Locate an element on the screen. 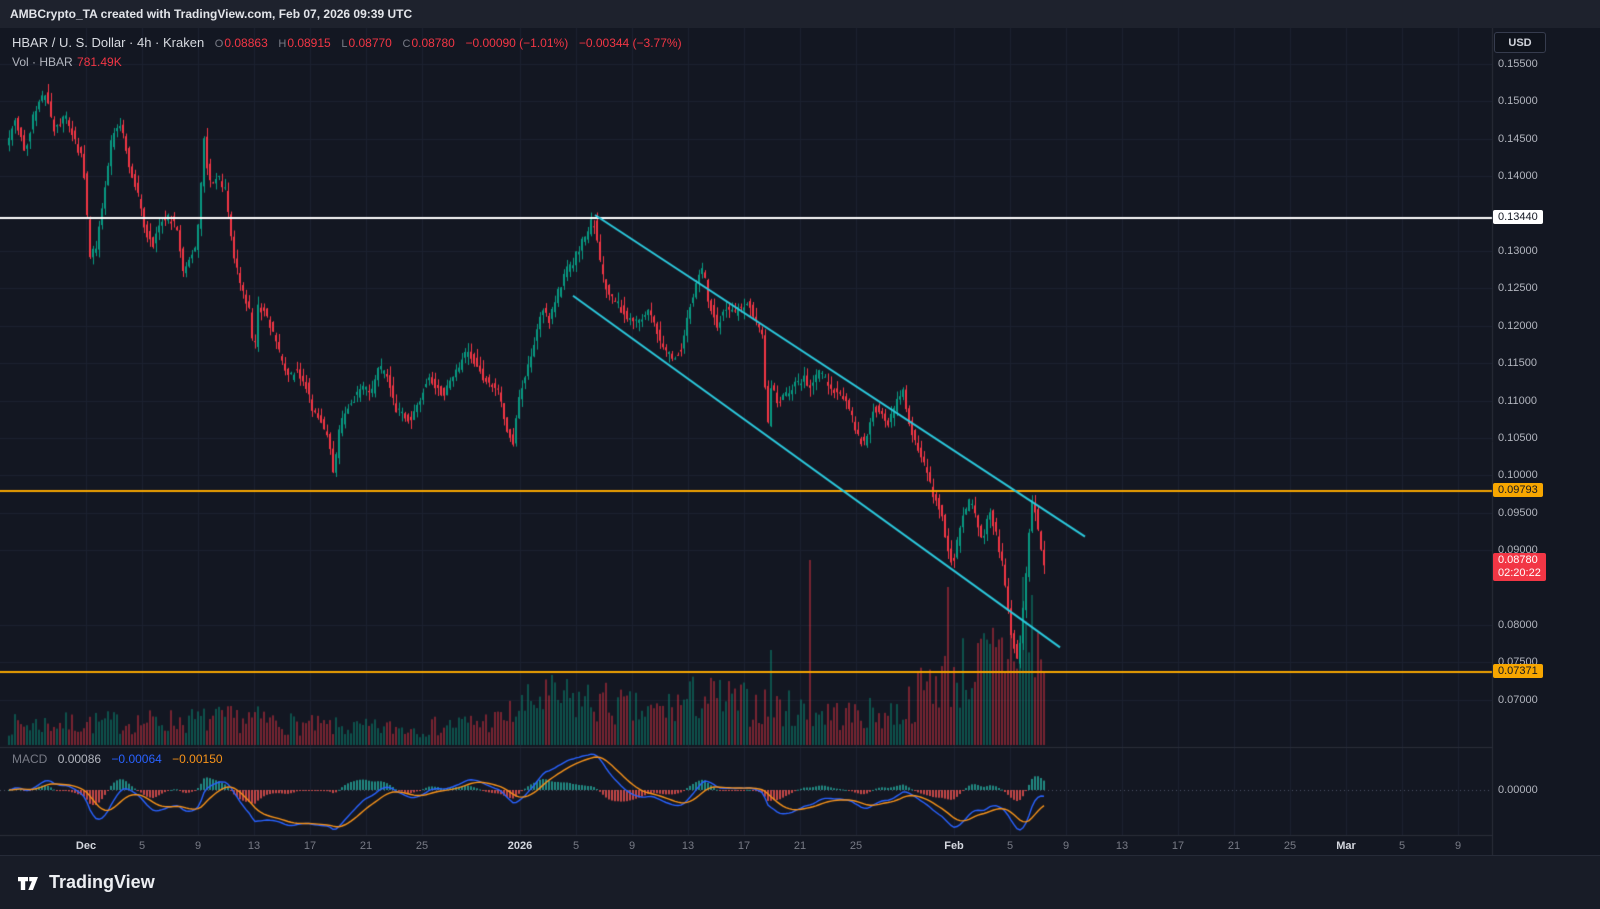 Image resolution: width=1600 pixels, height=909 pixels. time-axis-label: Mar is located at coordinates (1346, 846).